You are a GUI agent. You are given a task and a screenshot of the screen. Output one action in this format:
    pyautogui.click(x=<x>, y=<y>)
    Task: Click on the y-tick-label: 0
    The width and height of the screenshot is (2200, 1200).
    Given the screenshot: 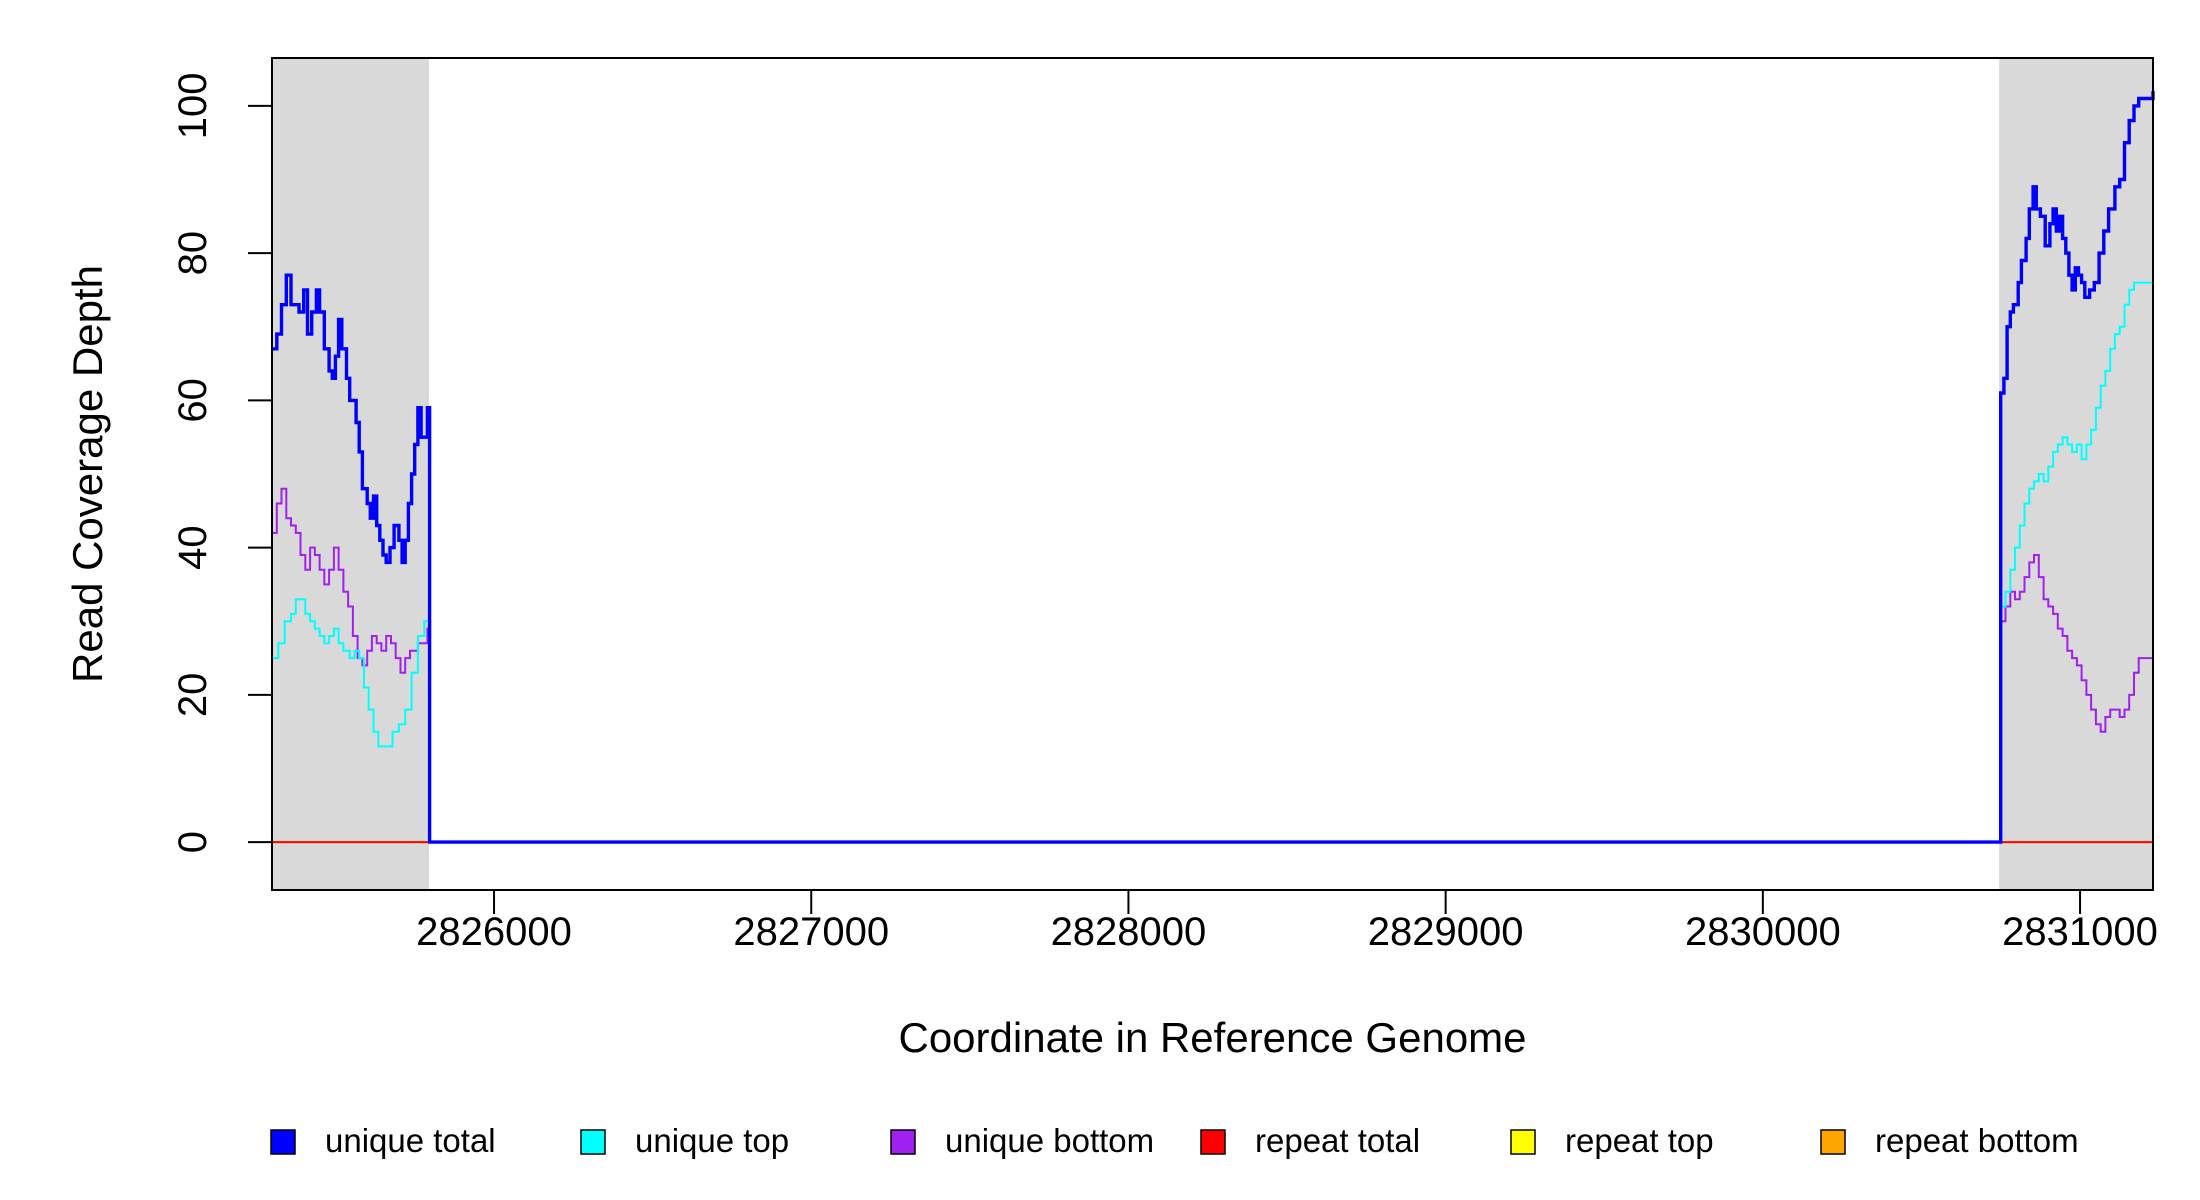 What is the action you would take?
    pyautogui.click(x=193, y=842)
    